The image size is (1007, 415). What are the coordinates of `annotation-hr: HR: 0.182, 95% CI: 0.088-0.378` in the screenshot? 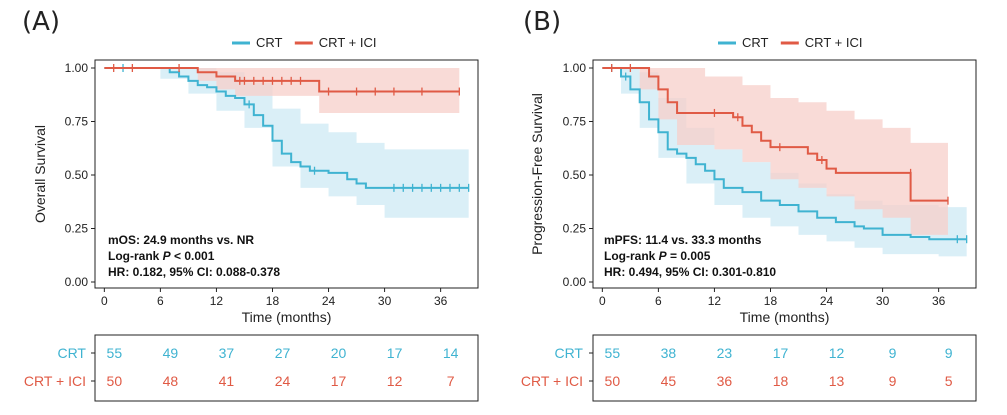 It's located at (194, 272).